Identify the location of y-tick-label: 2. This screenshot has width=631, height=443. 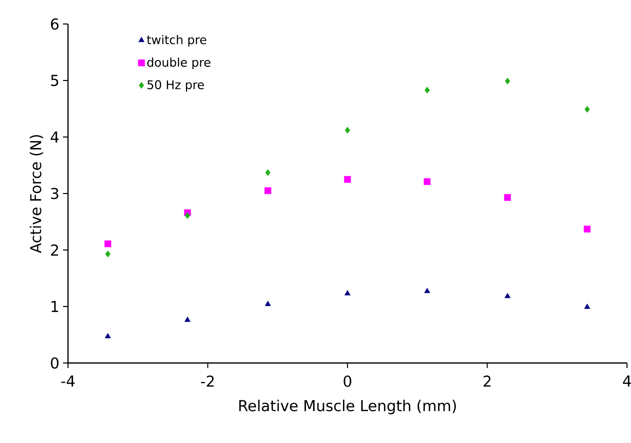
(54, 250).